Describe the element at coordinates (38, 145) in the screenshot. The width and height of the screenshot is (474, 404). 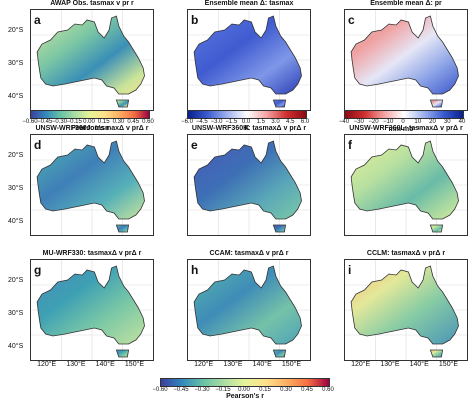
I see `panel-letter: d` at that location.